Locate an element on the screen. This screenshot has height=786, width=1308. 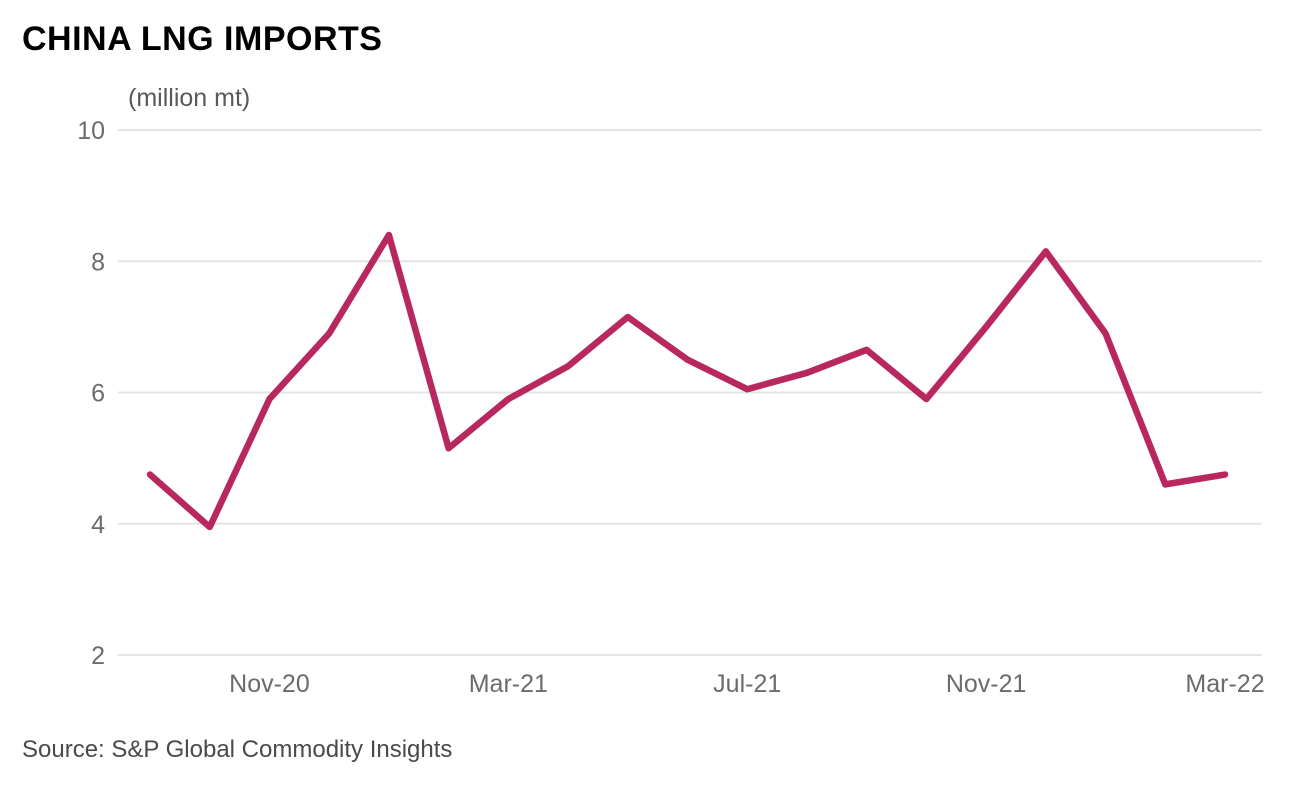
x-axis-tick-label: Nov-21 is located at coordinates (986, 684).